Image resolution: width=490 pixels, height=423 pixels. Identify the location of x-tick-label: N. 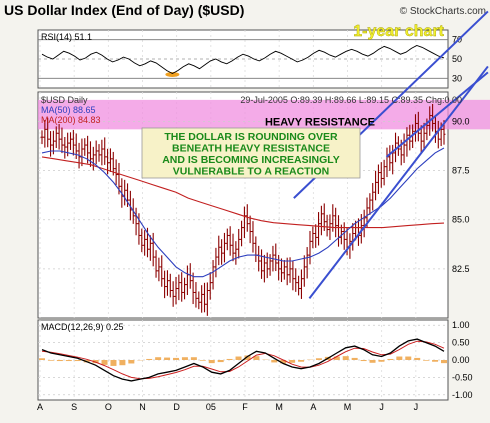
(142, 407).